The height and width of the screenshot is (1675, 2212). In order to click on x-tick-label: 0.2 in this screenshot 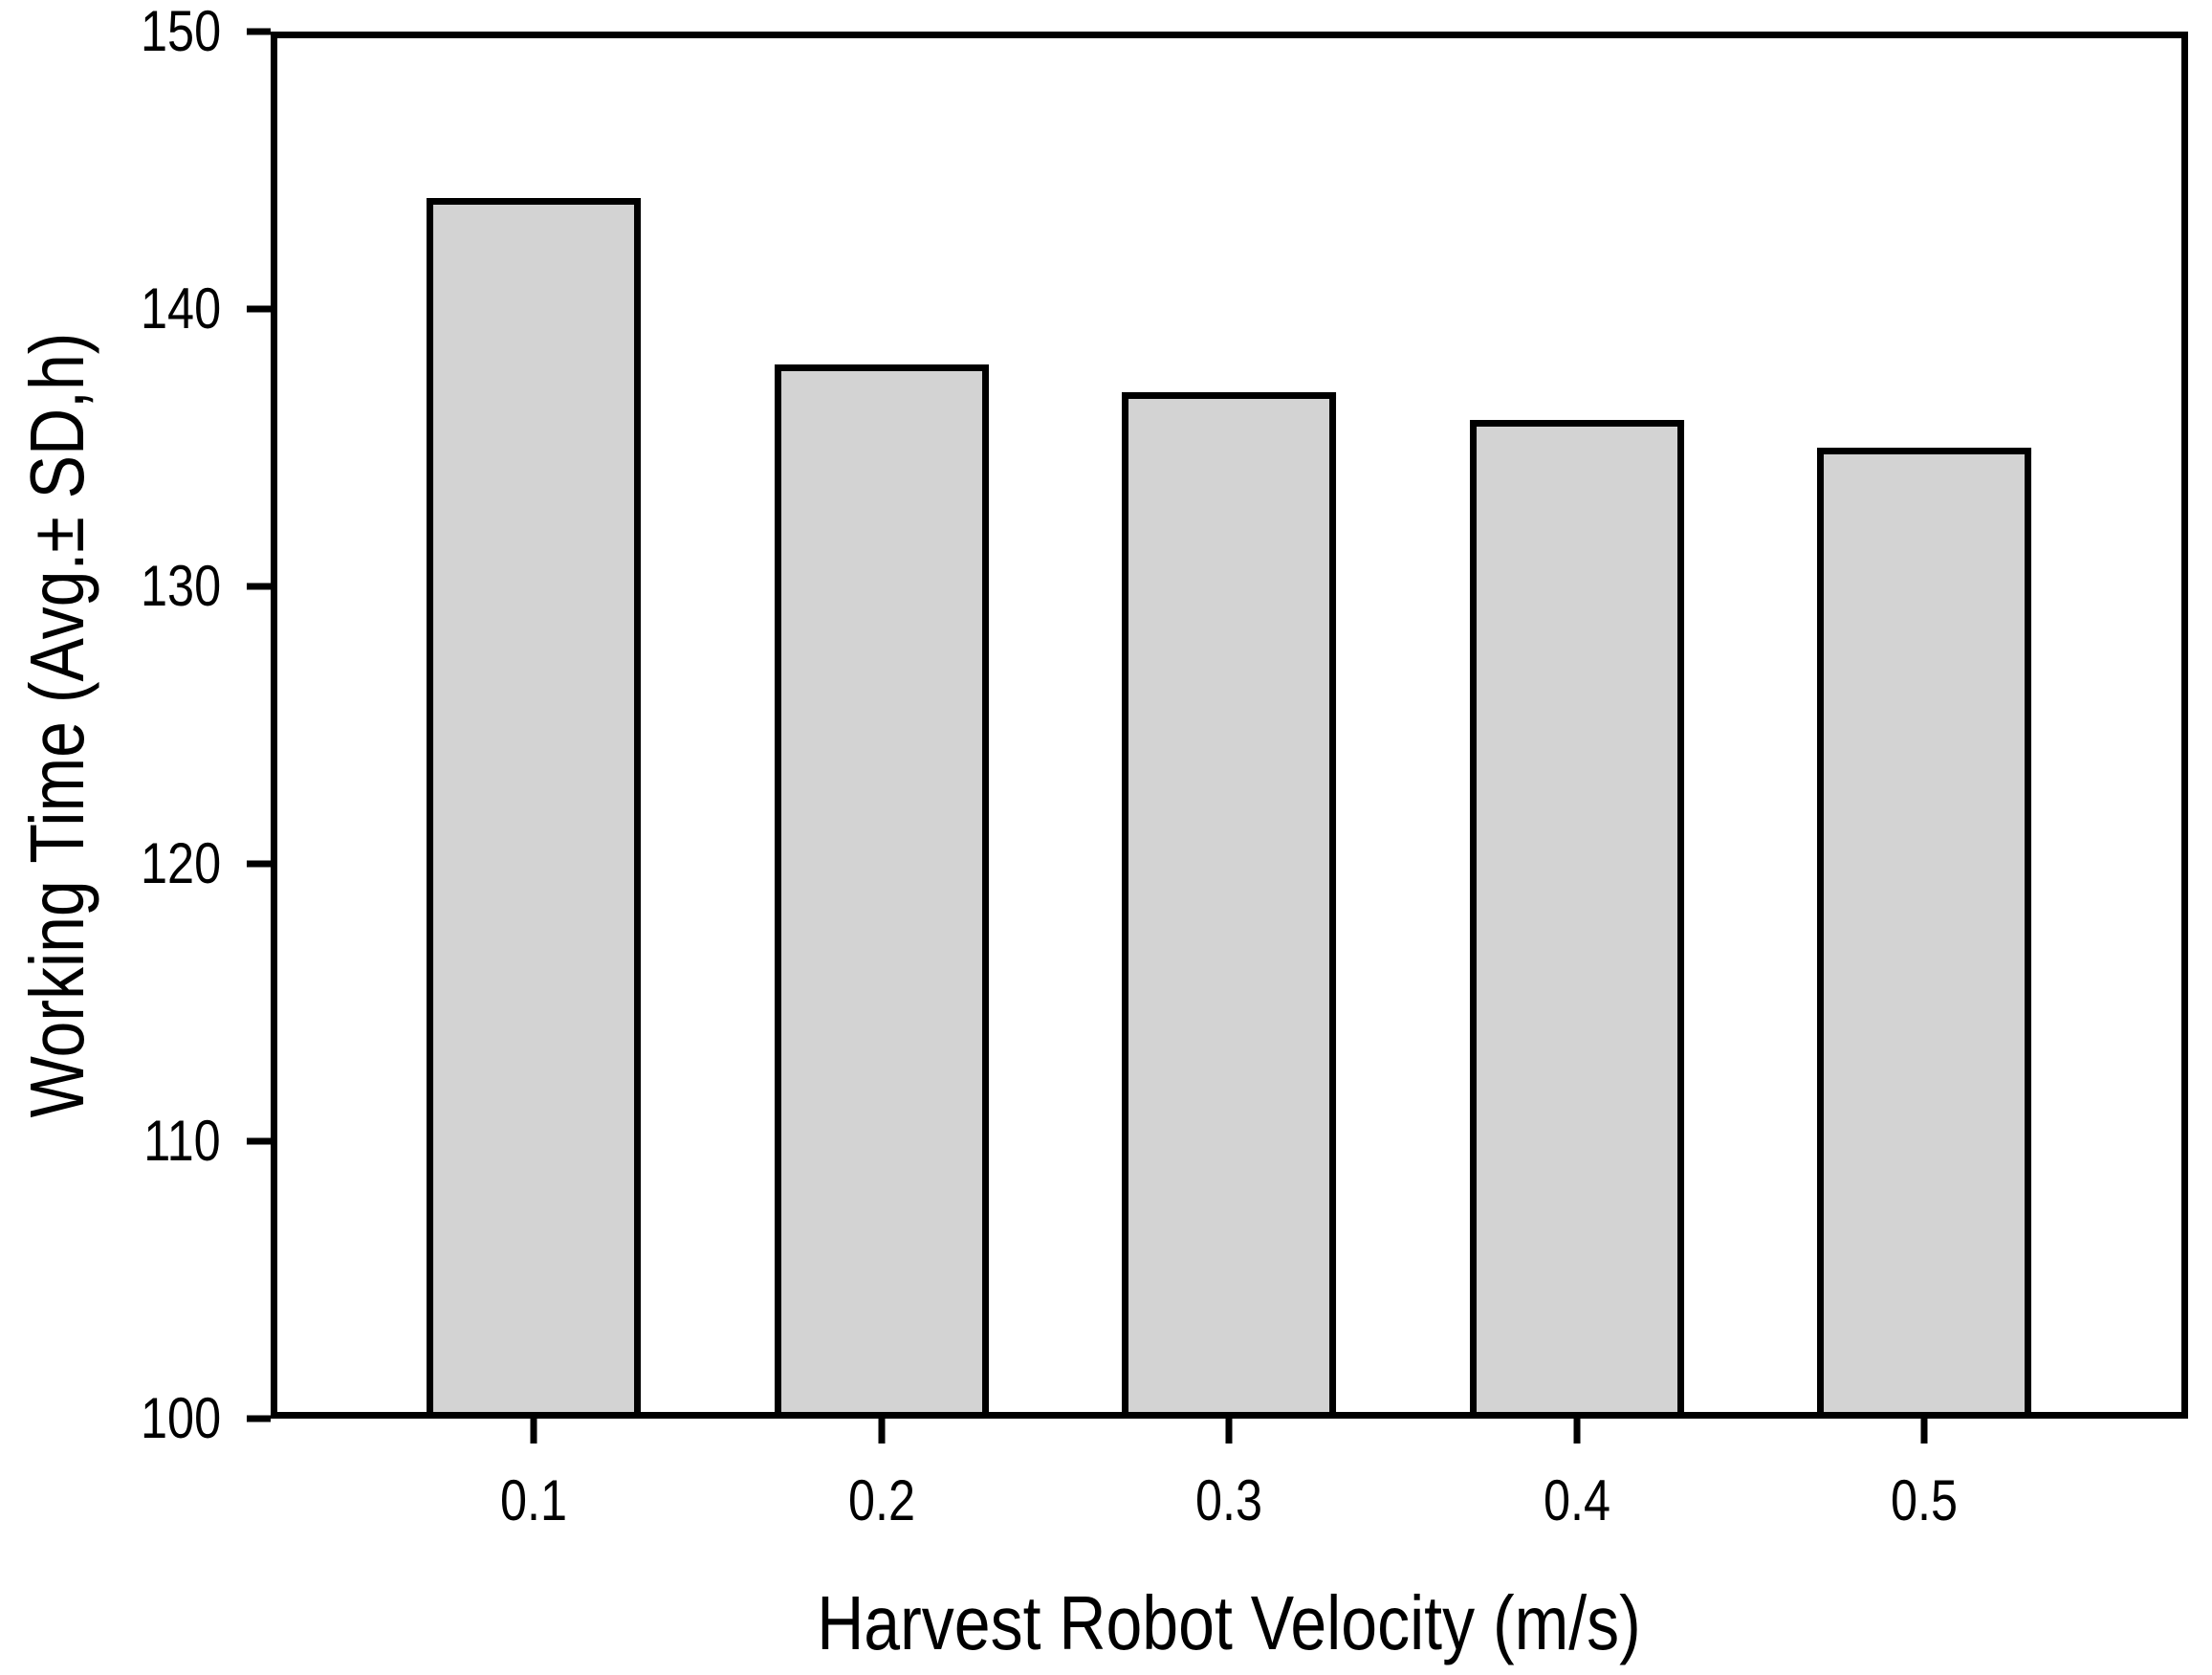, I will do `click(881, 1500)`.